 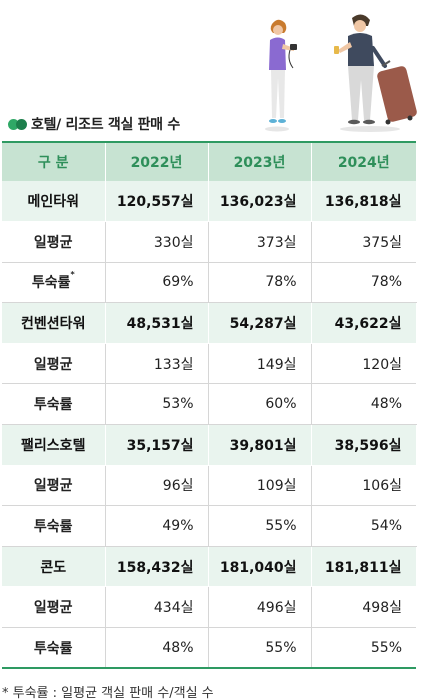 I want to click on woman-with-camera-icon, so click(x=281, y=75).